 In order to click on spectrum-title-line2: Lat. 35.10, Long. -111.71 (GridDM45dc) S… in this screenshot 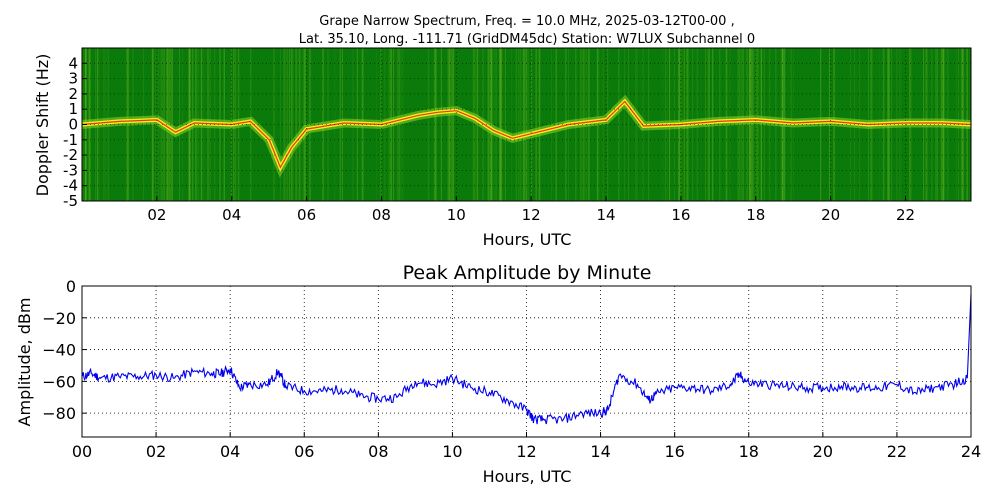, I will do `click(527, 39)`.